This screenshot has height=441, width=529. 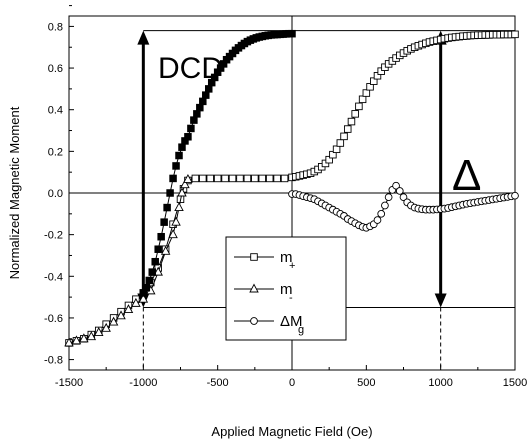 I want to click on y-tick-label: 0.2, so click(x=55, y=152).